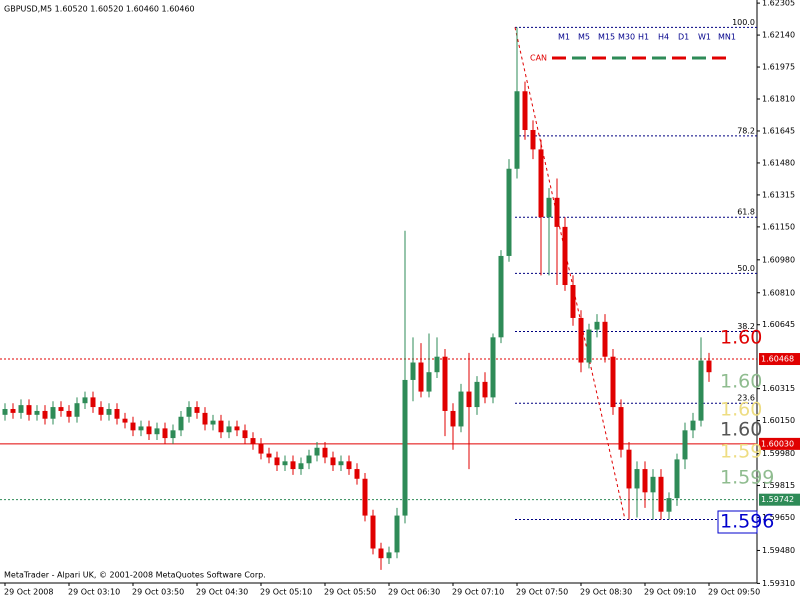 This screenshot has width=800, height=600. Describe the element at coordinates (741, 452) in the screenshot. I see `level-label: 1.59` at that location.